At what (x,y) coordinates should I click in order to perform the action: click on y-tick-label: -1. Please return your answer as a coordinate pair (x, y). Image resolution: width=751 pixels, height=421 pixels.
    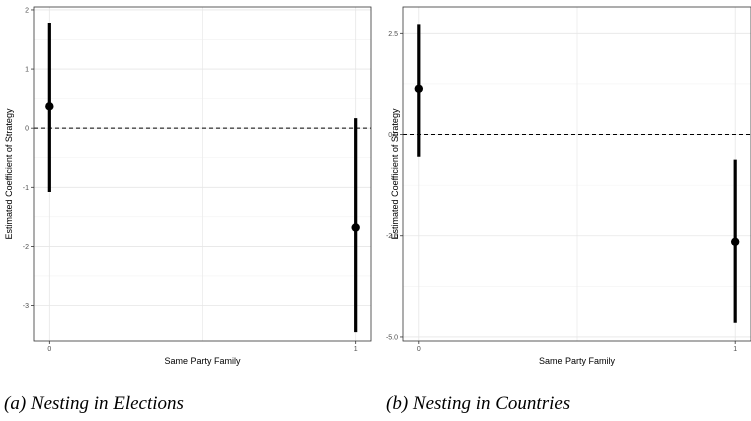
    Looking at the image, I should click on (26, 188).